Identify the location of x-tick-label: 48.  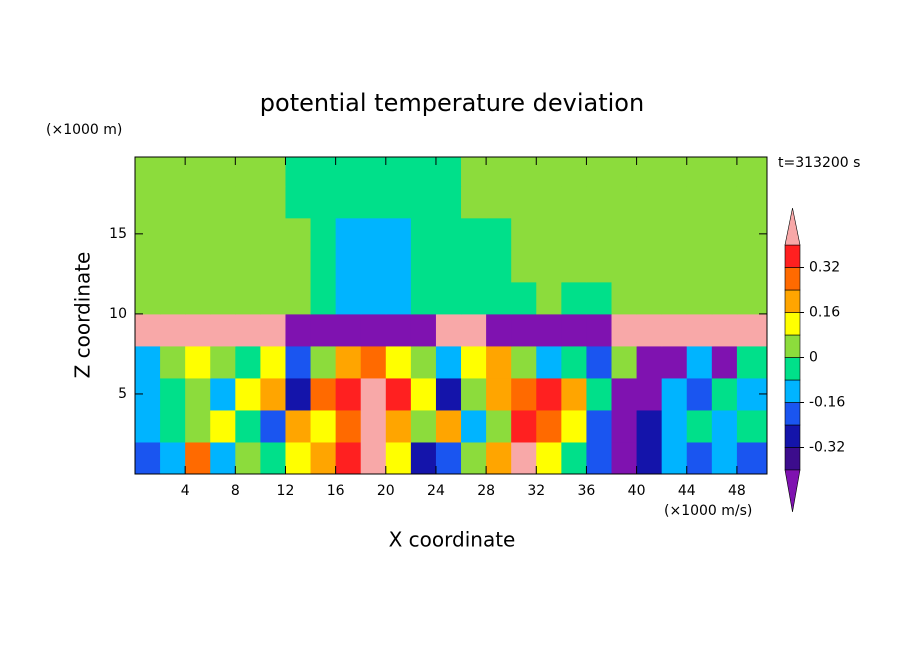
(737, 491).